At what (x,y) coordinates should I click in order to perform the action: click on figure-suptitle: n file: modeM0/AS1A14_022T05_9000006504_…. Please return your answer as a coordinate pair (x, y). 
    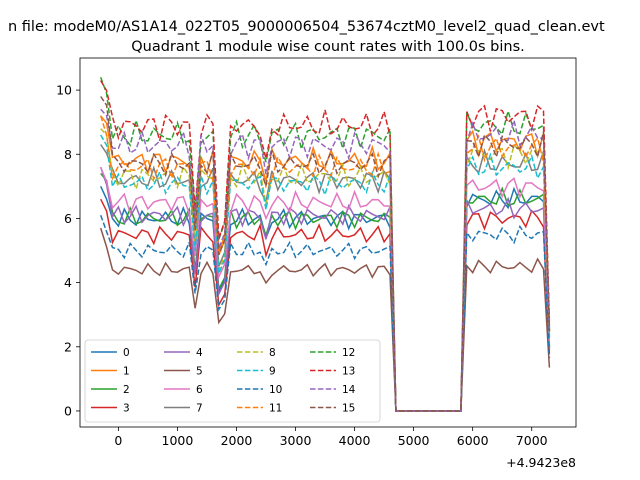
    Looking at the image, I should click on (306, 27).